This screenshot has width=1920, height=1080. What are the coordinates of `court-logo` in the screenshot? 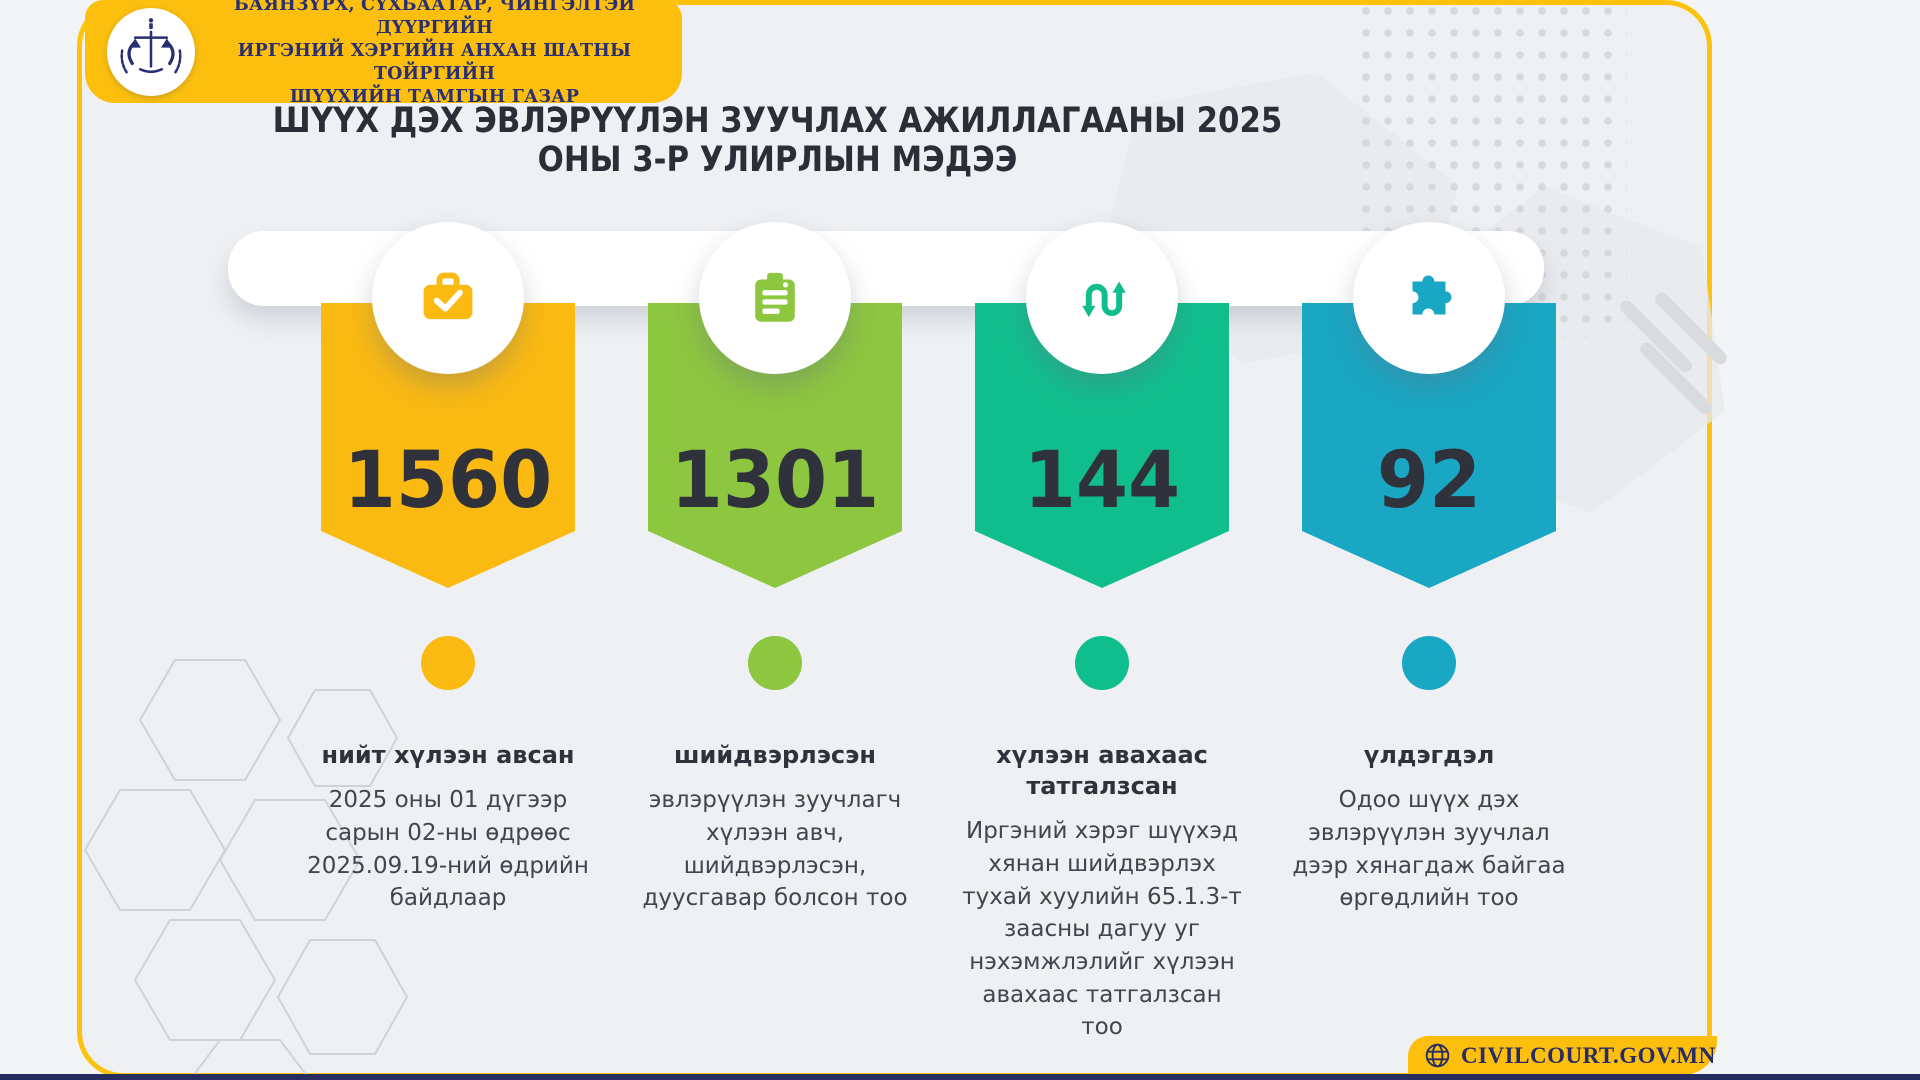 It's located at (151, 51).